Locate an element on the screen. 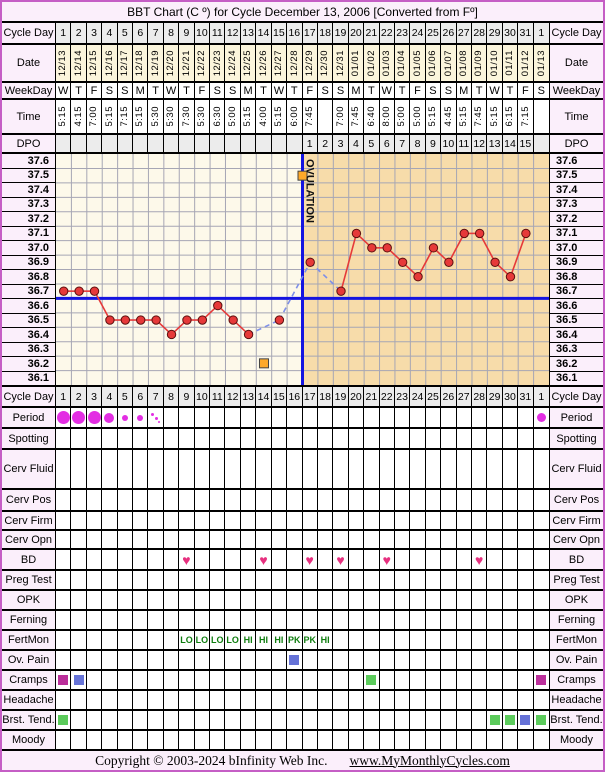  period-label-right: Period is located at coordinates (576, 417).